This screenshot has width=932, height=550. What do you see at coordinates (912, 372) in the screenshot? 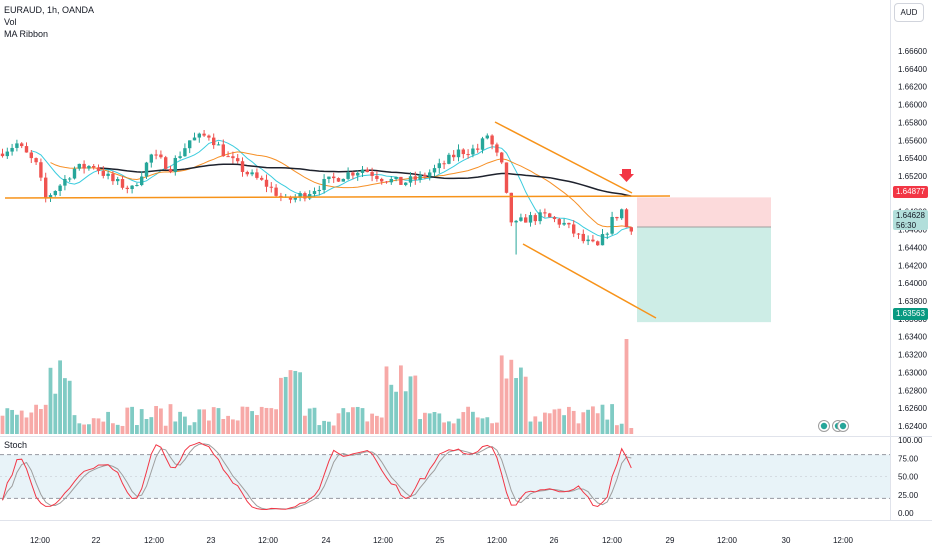
I see `price-tick-label: 1.63000` at bounding box center [912, 372].